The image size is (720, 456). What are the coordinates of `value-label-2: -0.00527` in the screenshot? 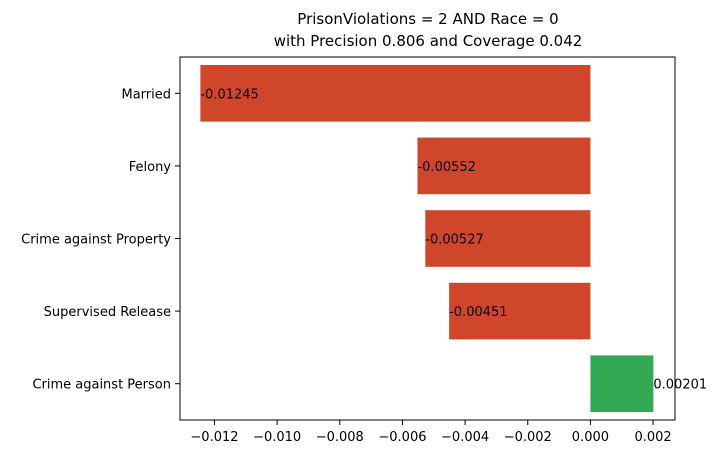 It's located at (454, 240).